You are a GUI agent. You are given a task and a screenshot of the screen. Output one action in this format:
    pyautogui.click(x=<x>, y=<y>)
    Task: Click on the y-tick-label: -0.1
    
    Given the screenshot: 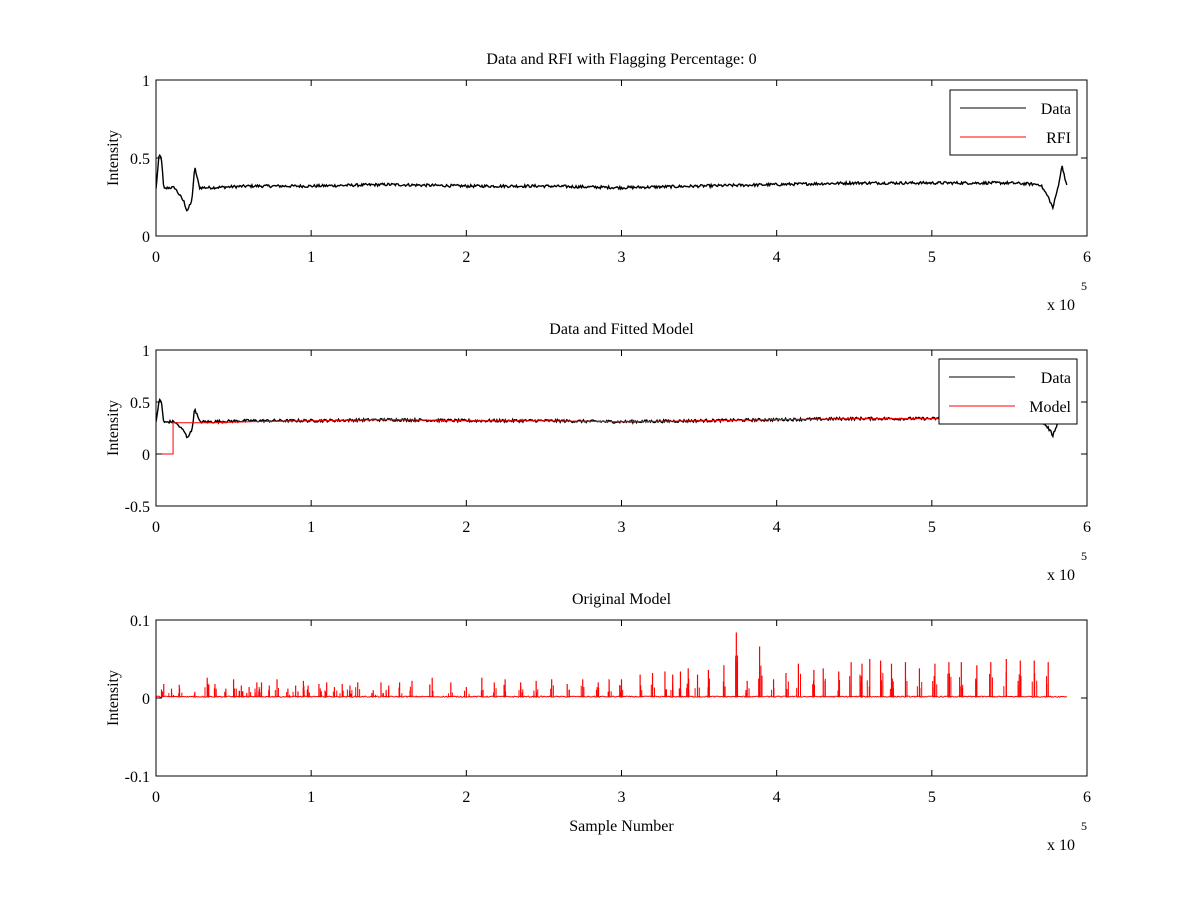 What is the action you would take?
    pyautogui.click(x=137, y=777)
    